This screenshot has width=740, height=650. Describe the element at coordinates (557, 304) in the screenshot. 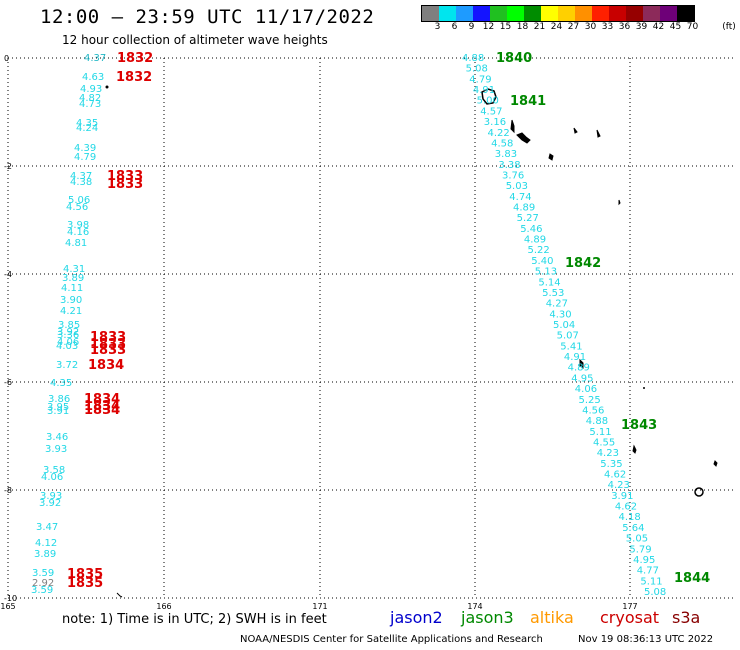

I see `wave-height-value: 4.27` at that location.